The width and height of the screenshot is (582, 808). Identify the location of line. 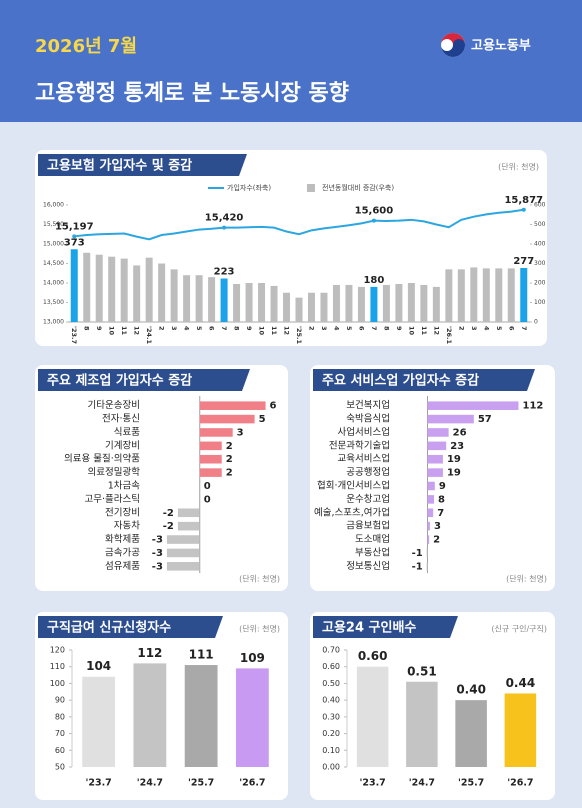
(299, 224).